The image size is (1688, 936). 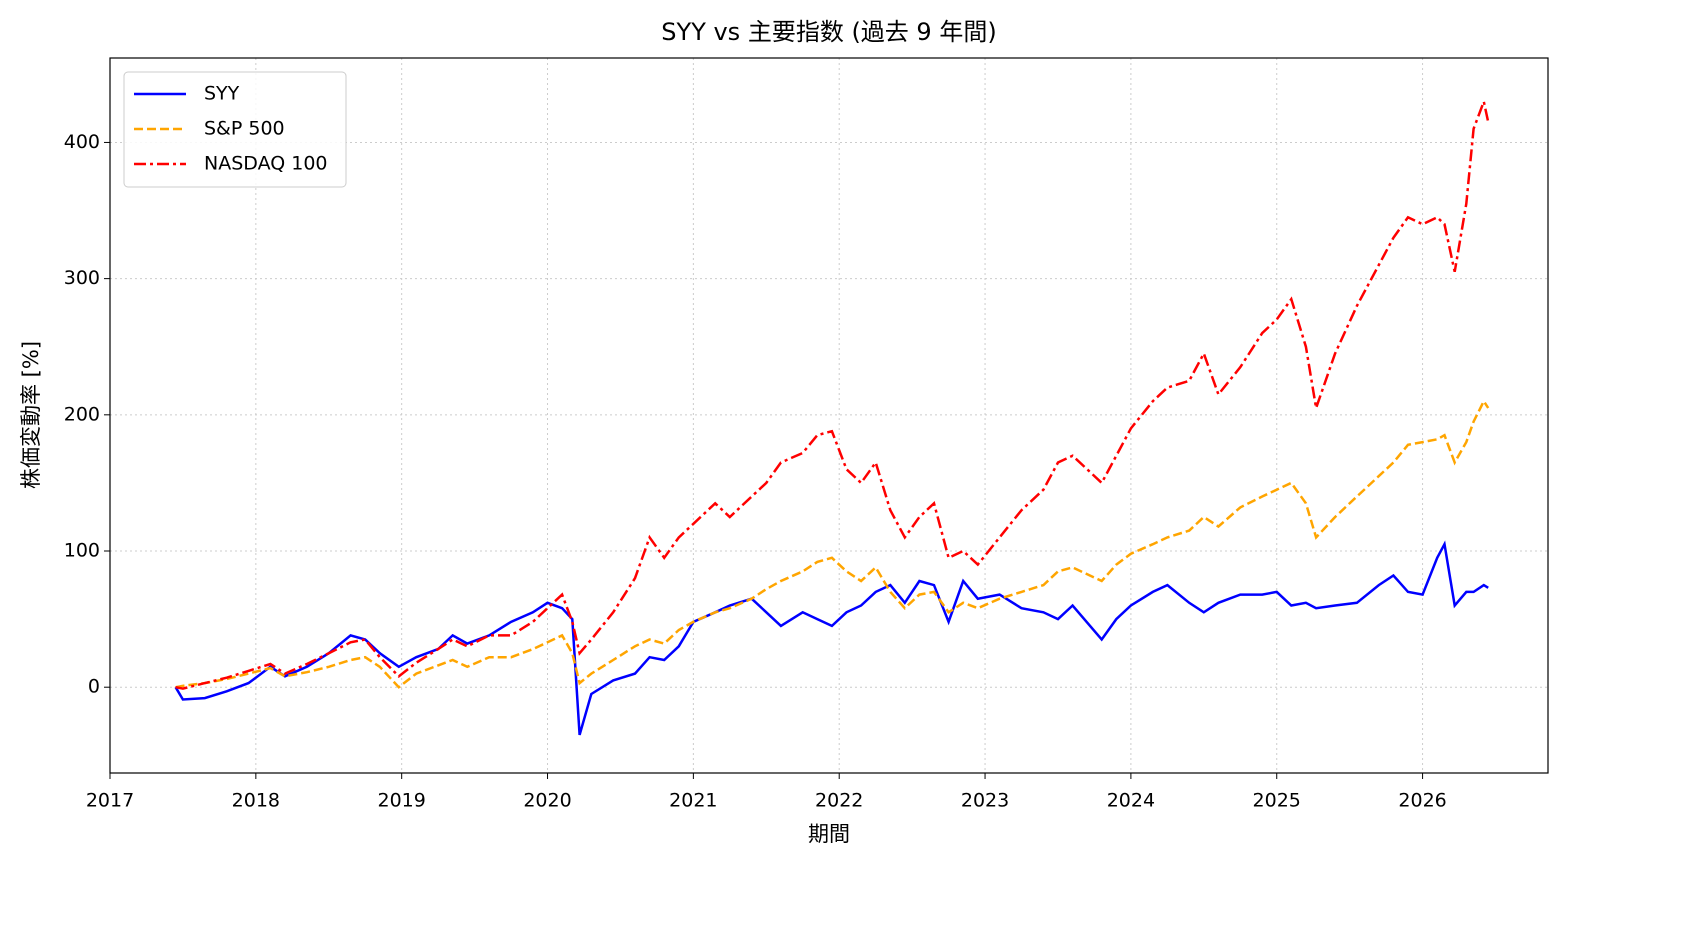 I want to click on y-tick-label: 0, so click(x=94, y=687).